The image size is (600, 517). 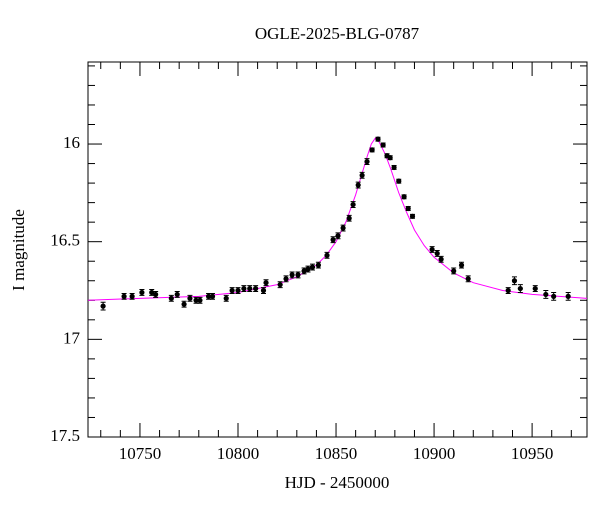 I want to click on y-tick-label: 17, so click(x=72, y=337).